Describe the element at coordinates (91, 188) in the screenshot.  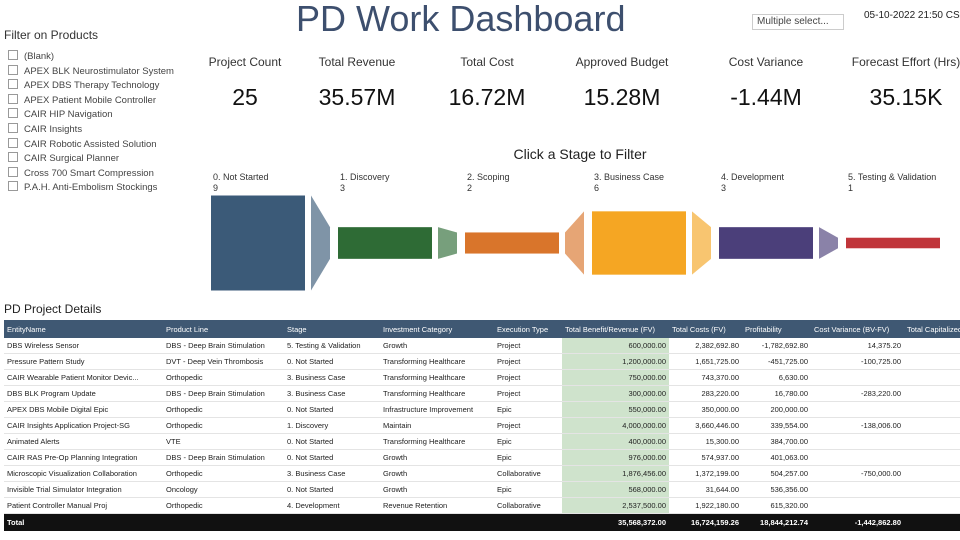
I see `filter-label: P.A.H. Anti-Embolism Stockings` at that location.